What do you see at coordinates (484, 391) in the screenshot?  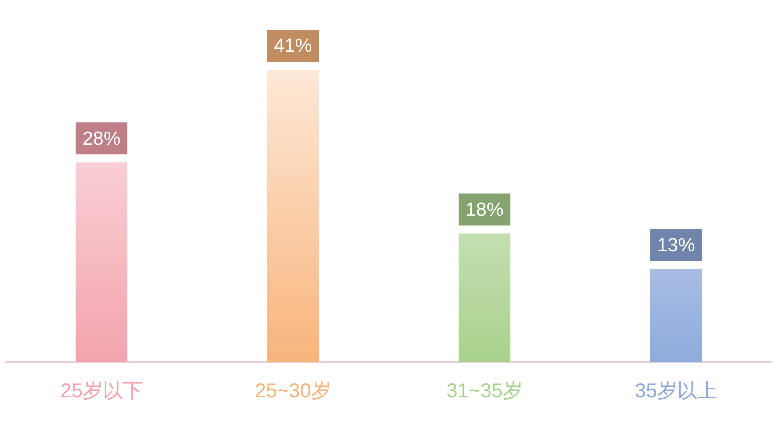 I see `x-tick-label: 31~35岁` at bounding box center [484, 391].